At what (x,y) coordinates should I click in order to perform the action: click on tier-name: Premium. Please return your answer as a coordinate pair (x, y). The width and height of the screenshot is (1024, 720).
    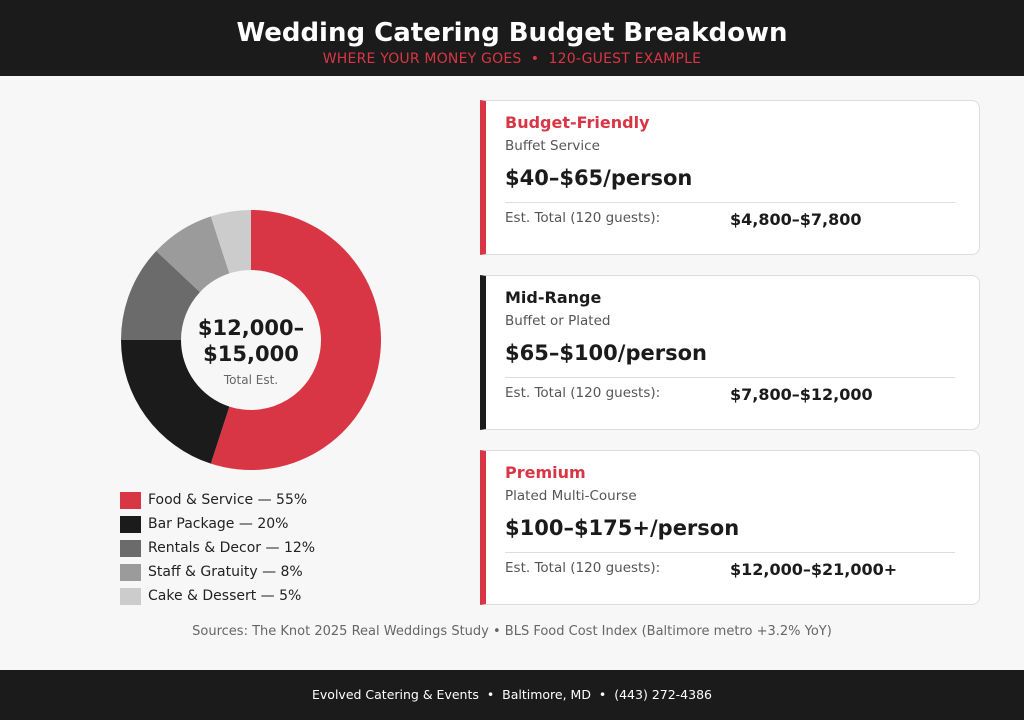
    Looking at the image, I should click on (545, 472).